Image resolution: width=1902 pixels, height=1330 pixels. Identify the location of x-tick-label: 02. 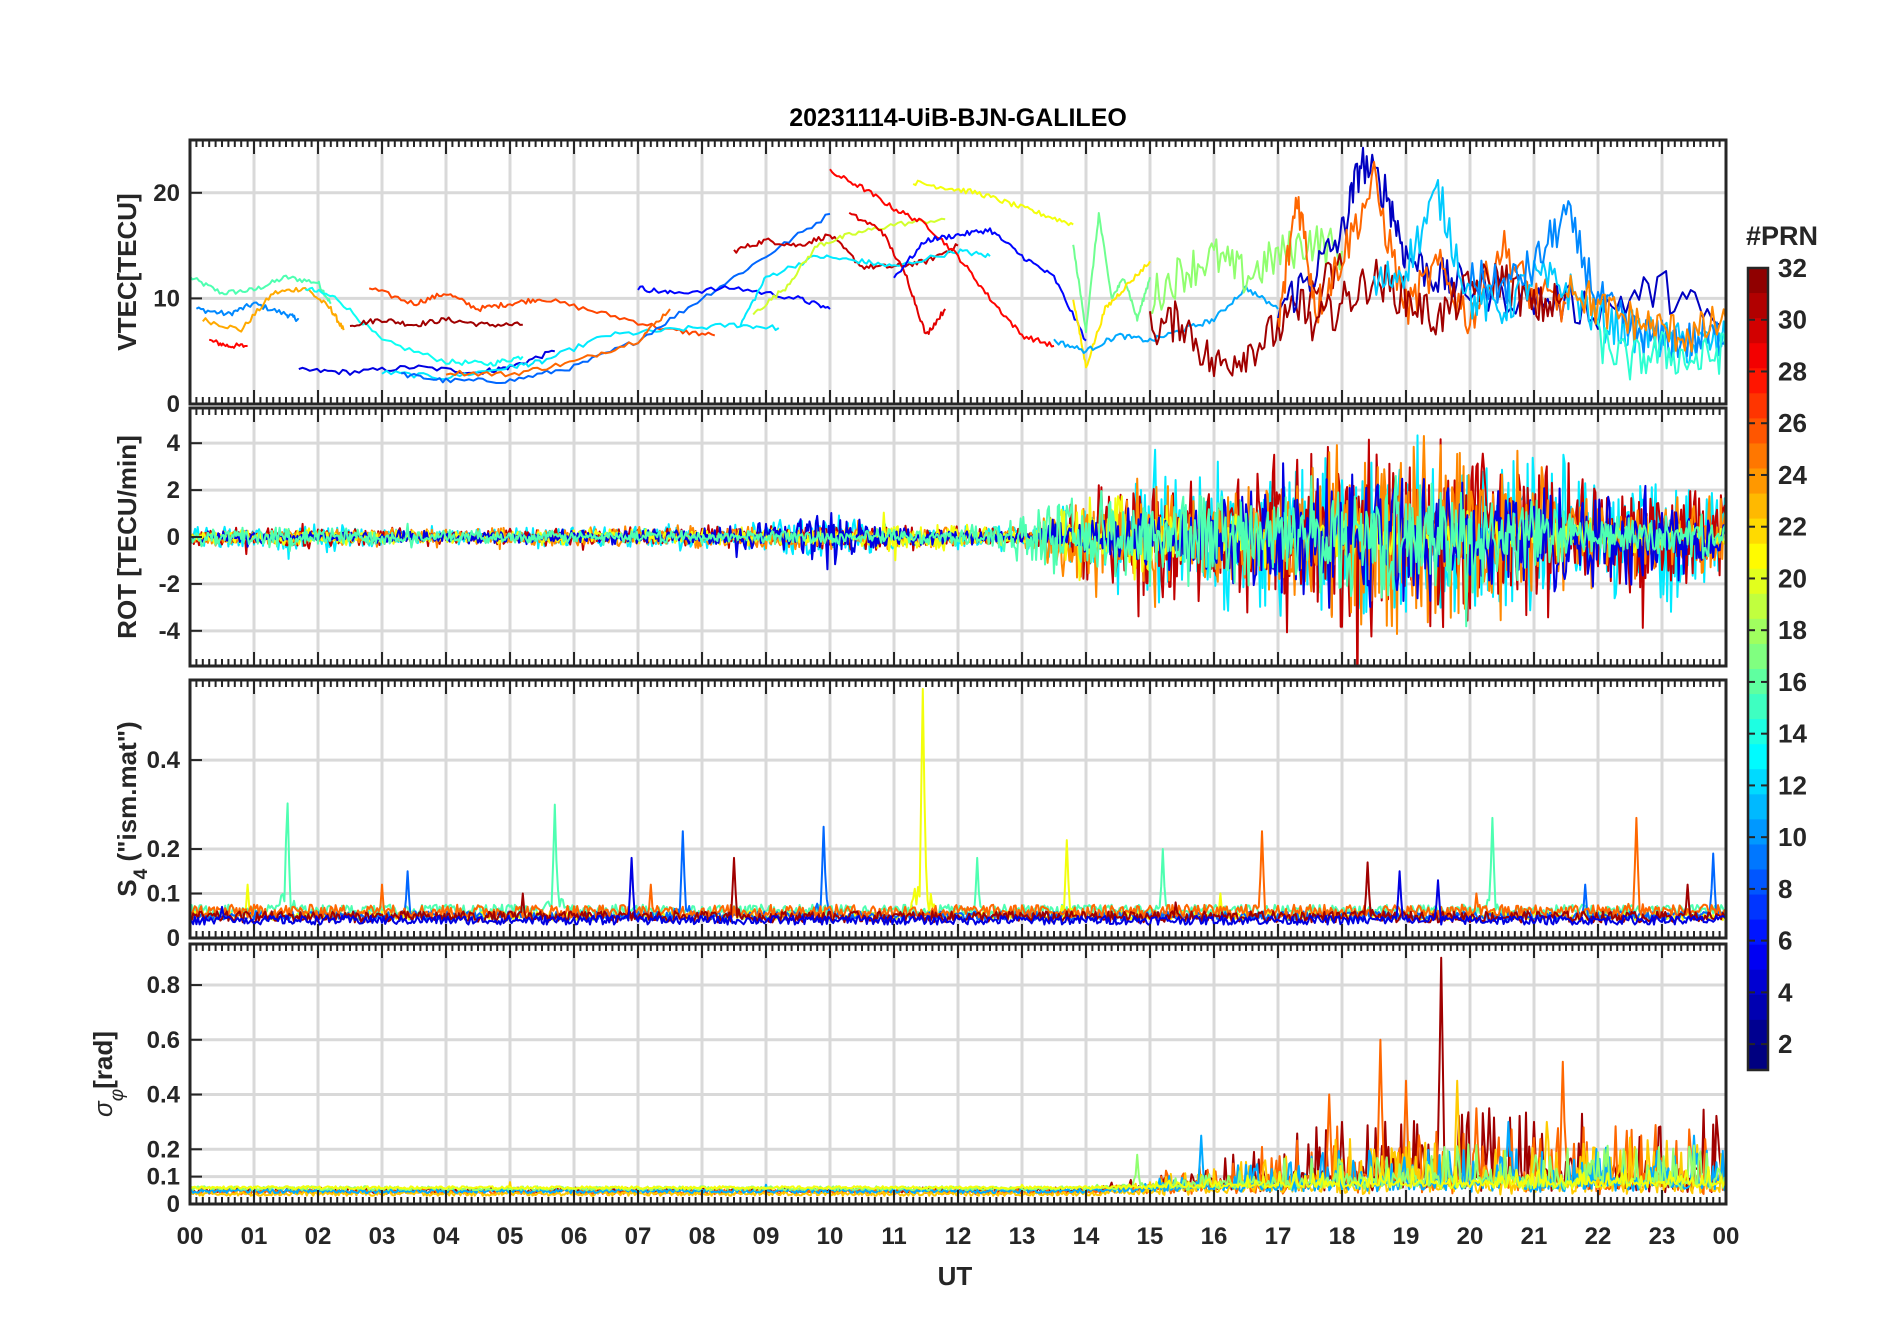
(318, 1236).